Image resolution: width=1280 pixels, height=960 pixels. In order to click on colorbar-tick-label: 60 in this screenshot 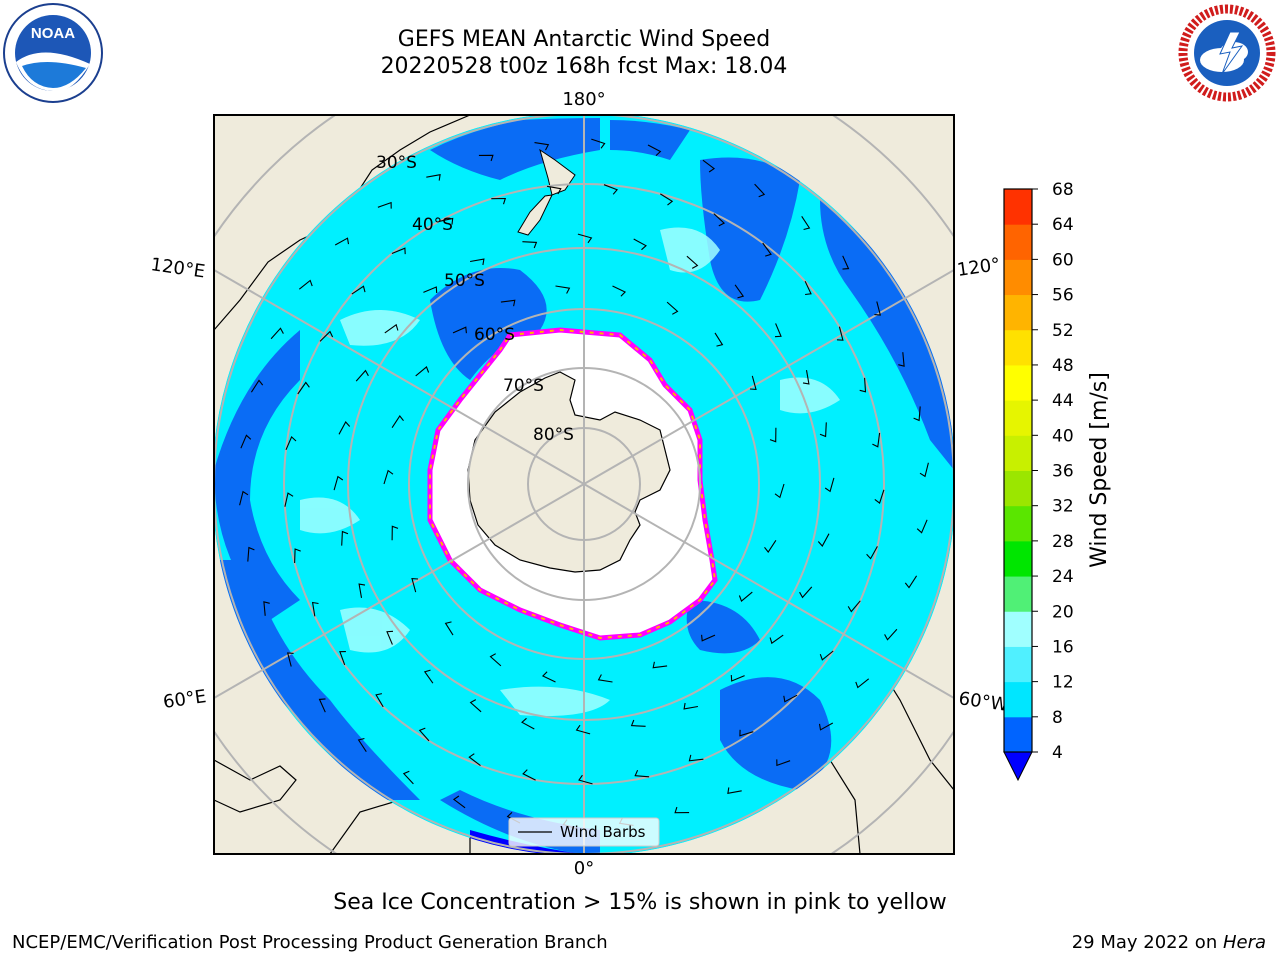, I will do `click(1063, 260)`.